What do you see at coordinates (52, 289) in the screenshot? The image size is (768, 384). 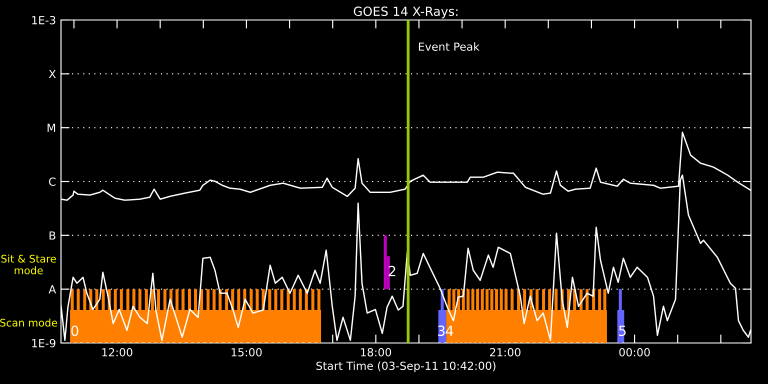 I see `y-tick-label: A` at bounding box center [52, 289].